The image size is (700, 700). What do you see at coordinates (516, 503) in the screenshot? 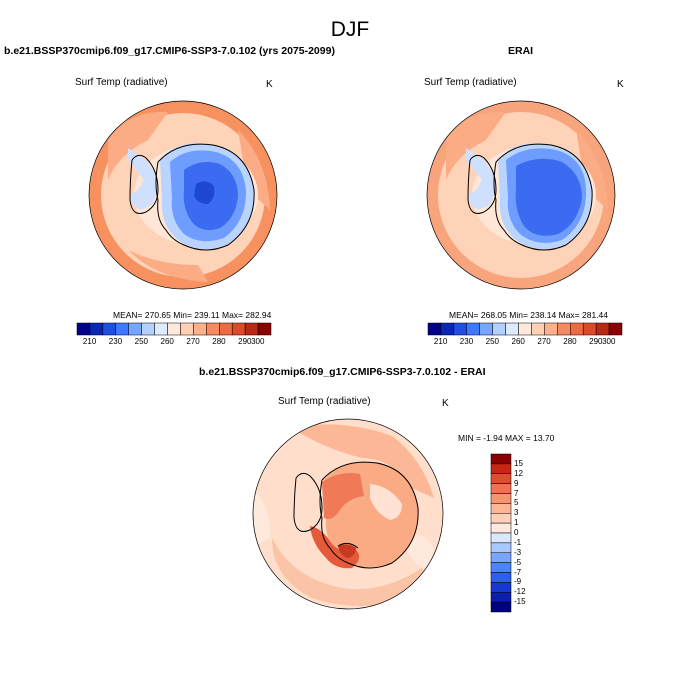
I see `colorbar-tick-label: 5` at bounding box center [516, 503].